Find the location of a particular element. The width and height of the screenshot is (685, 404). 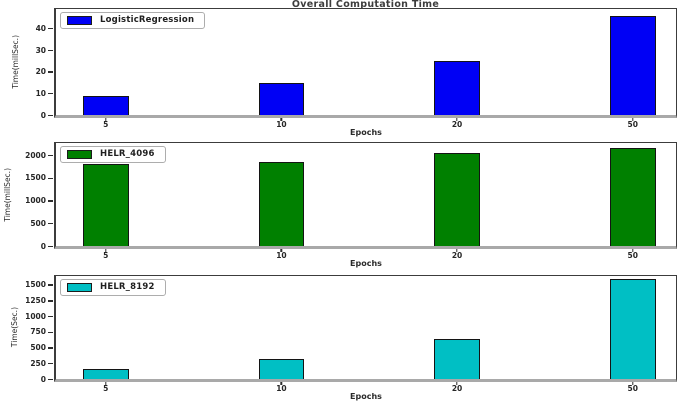

legend-label: HELR_4096 is located at coordinates (127, 154).